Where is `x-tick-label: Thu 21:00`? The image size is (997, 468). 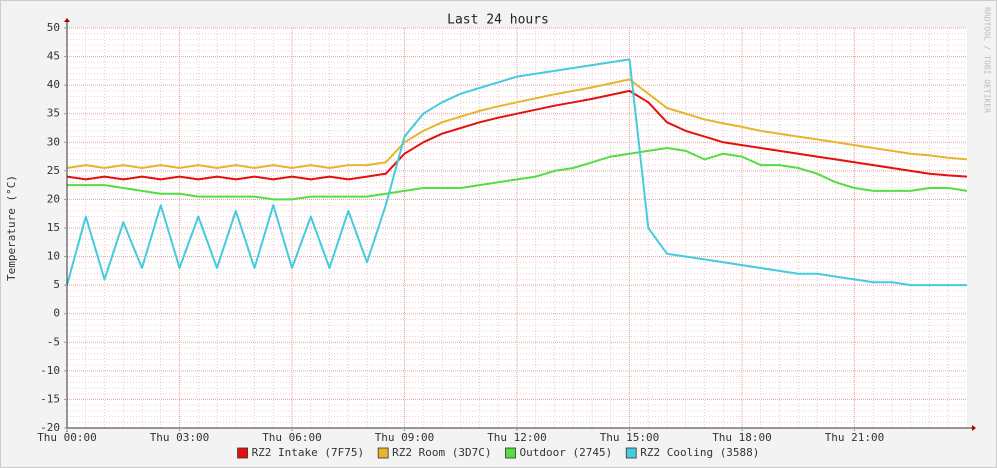 x-tick-label: Thu 21:00 is located at coordinates (855, 437).